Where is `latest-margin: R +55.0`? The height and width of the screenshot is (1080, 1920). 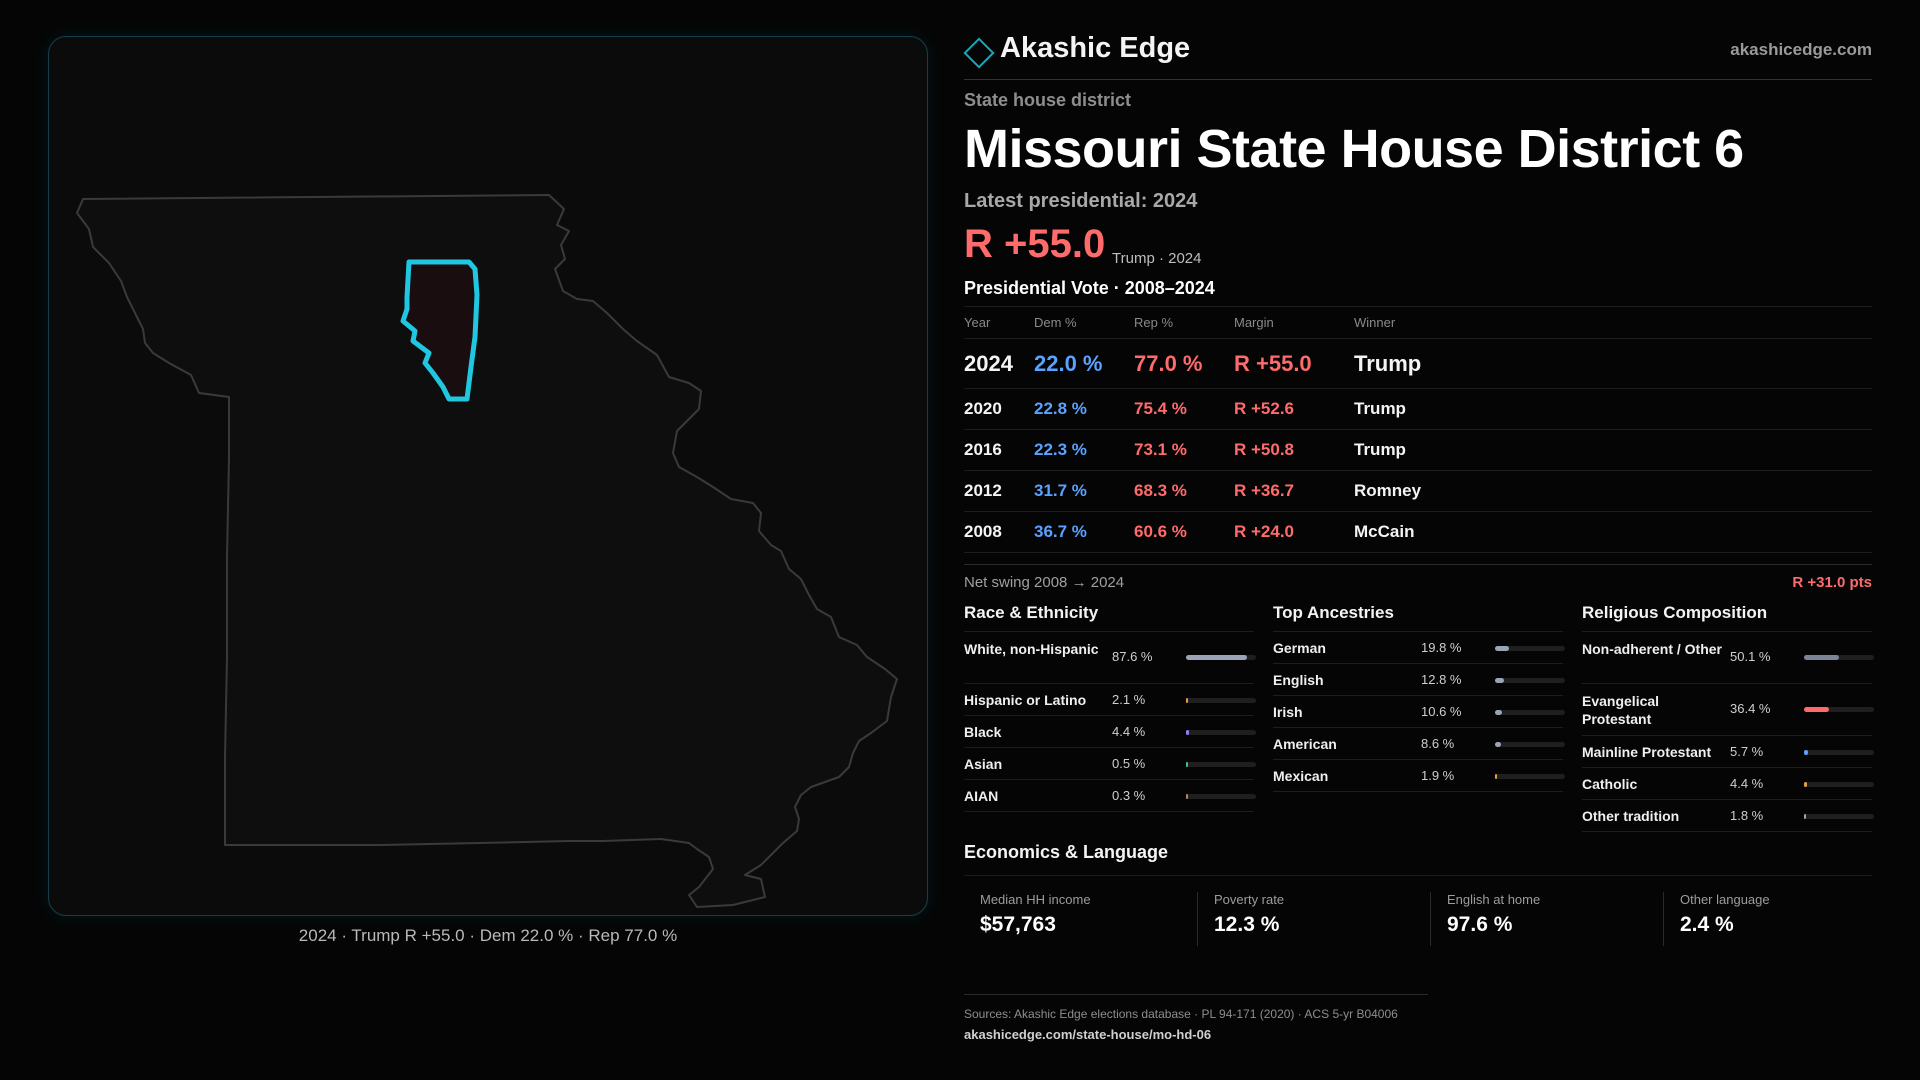
latest-margin: R +55.0 is located at coordinates (1035, 244).